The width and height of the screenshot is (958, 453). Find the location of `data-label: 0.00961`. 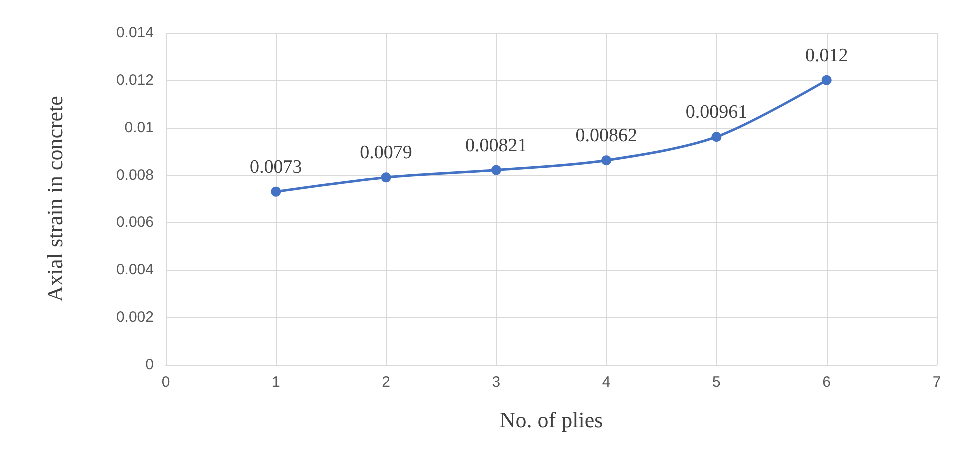

data-label: 0.00961 is located at coordinates (717, 113).